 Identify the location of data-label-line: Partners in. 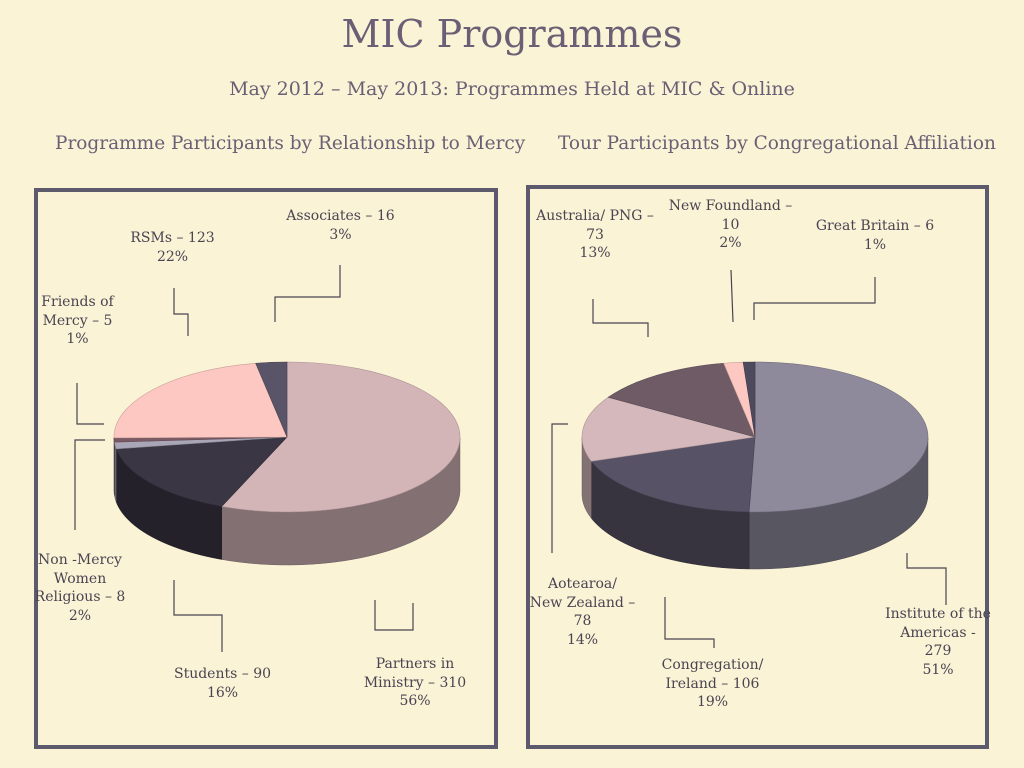
(415, 664).